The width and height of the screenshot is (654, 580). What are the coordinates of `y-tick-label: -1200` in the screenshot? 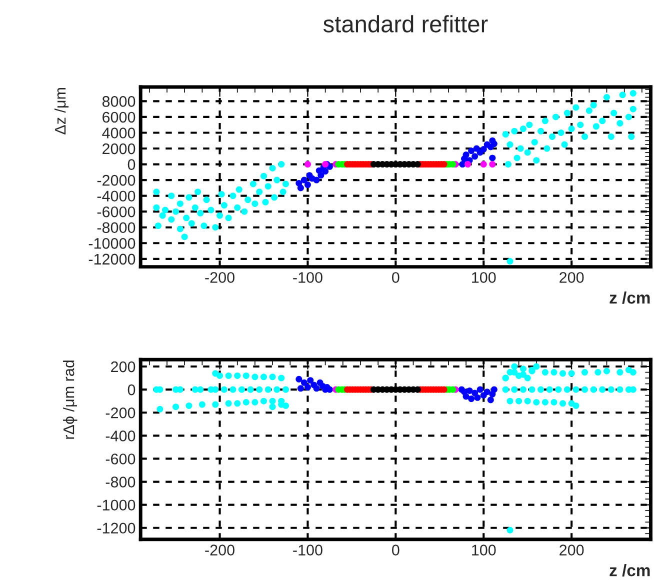 It's located at (116, 528).